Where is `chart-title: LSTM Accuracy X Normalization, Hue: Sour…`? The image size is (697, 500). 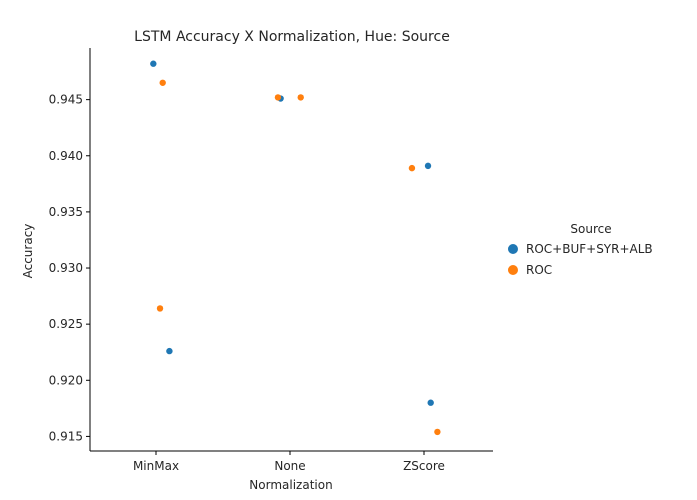
chart-title: LSTM Accuracy X Normalization, Hue: Sour… is located at coordinates (292, 37).